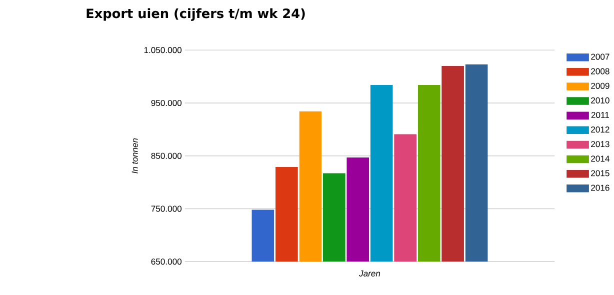 This screenshot has width=614, height=295. I want to click on legend-label: 2013, so click(600, 144).